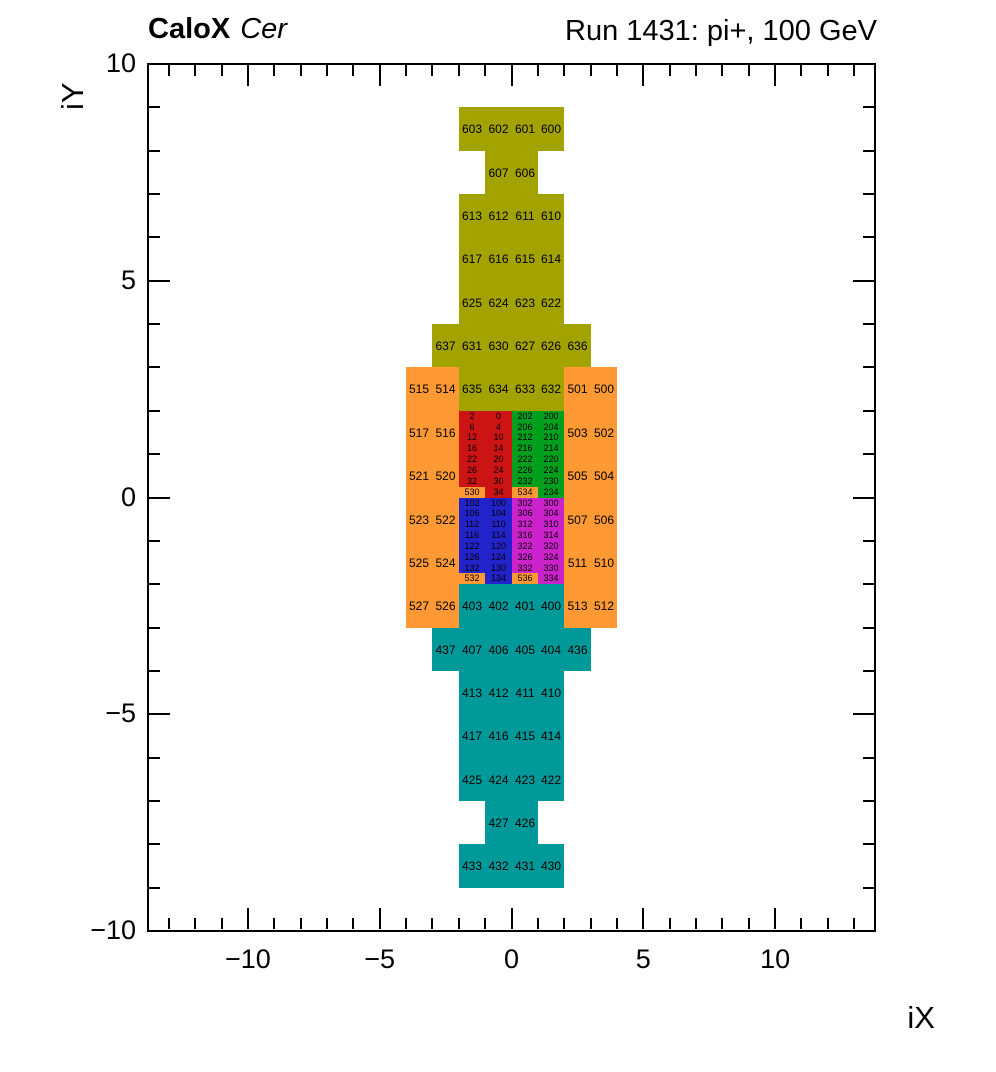 The width and height of the screenshot is (996, 1072). I want to click on cell-204: 204, so click(551, 427).